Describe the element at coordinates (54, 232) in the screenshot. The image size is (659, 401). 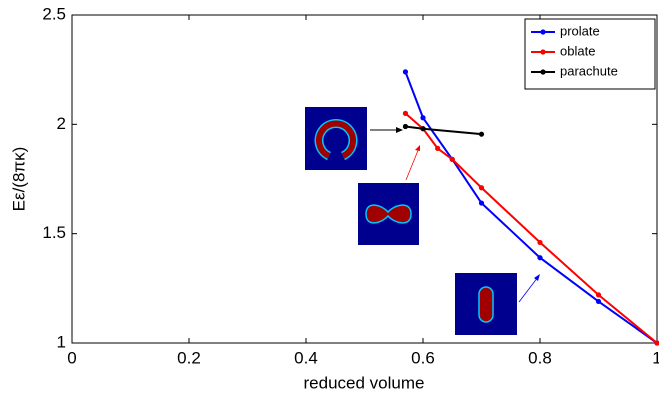
I see `y-tick-label: 1.5` at that location.